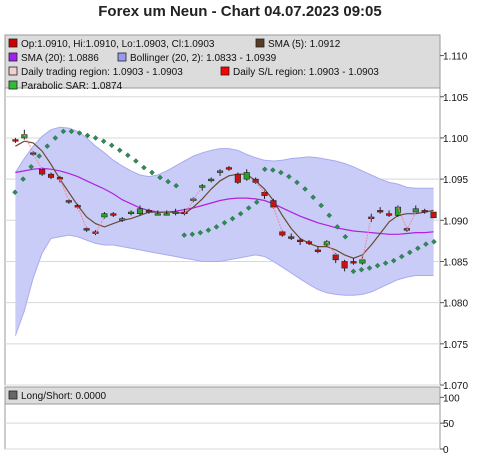  Describe the element at coordinates (455, 139) in the screenshot. I see `y-tick-label: 1.100` at that location.